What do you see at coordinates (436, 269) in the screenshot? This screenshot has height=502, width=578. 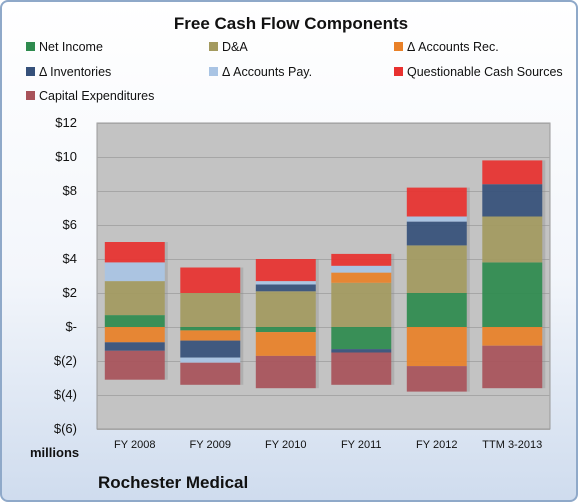 I see `bar-d-a-fy-2012` at bounding box center [436, 269].